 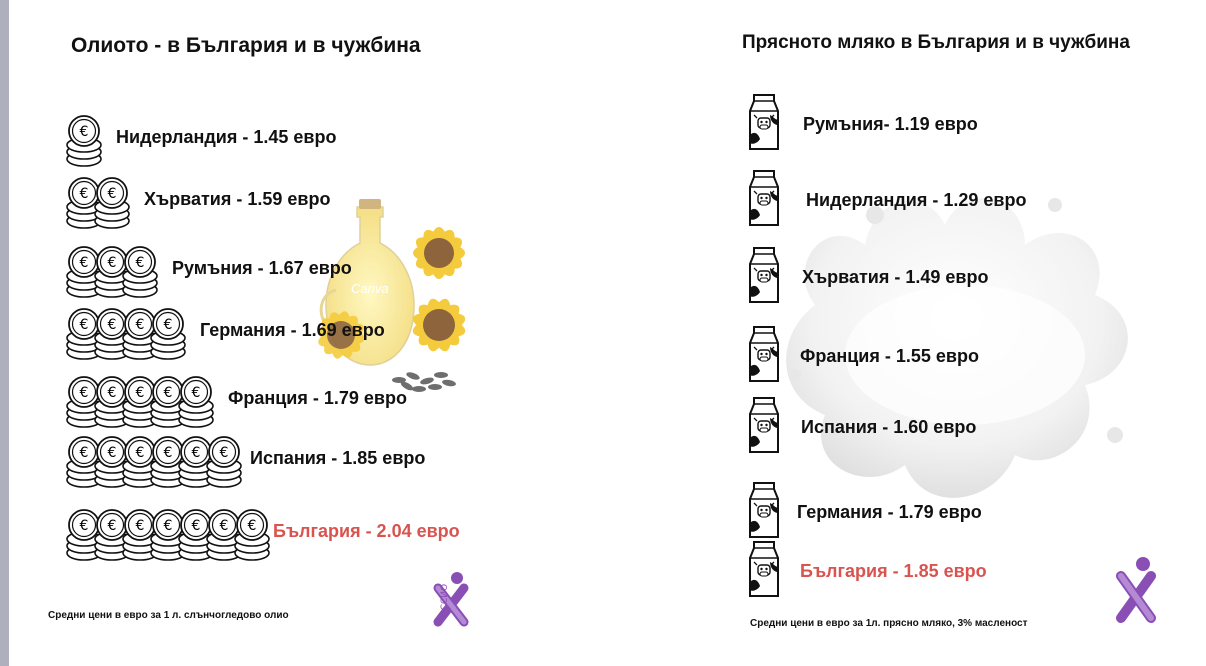 I want to click on coin-stack-bar: € € € € € €, so click(x=154, y=462).